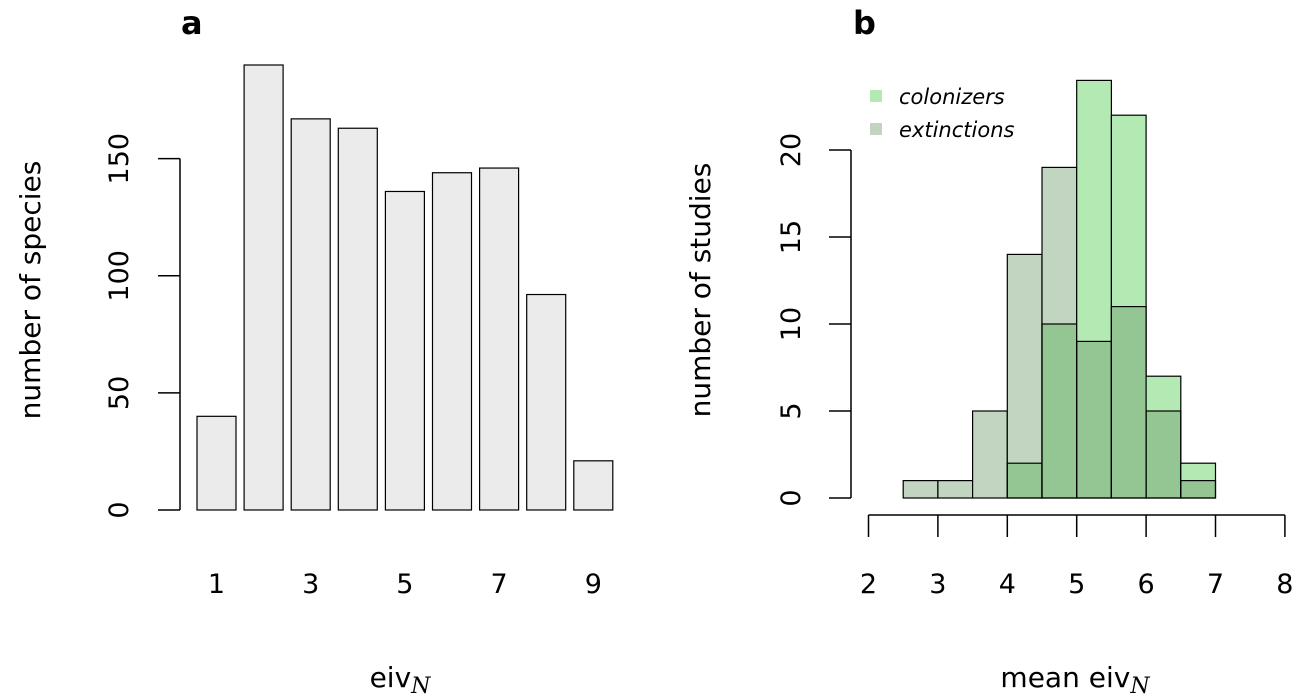  What do you see at coordinates (119, 276) in the screenshot?
I see `panel-a-y-tick-label: 100` at bounding box center [119, 276].